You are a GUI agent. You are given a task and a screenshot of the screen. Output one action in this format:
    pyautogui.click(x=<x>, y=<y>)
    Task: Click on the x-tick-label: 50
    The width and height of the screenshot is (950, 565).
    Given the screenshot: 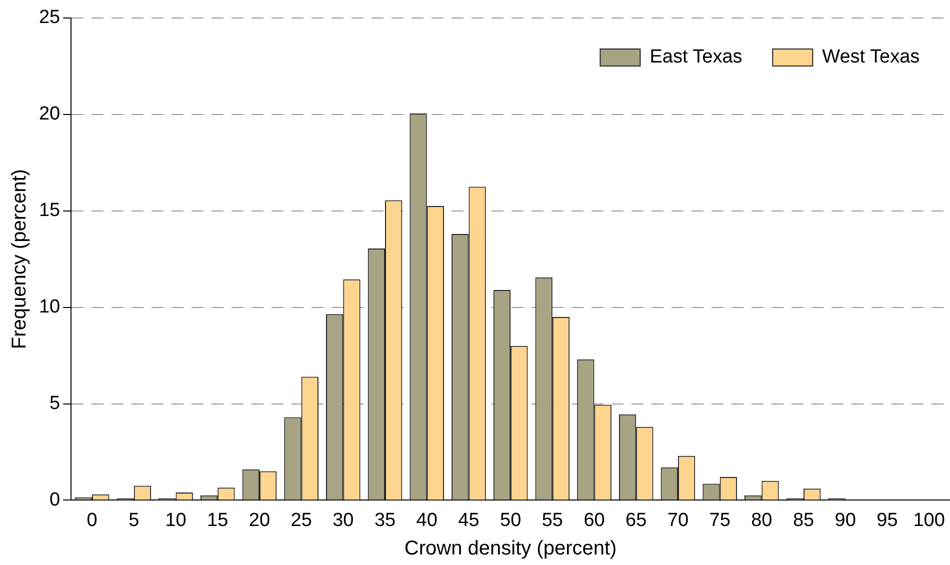 What is the action you would take?
    pyautogui.click(x=511, y=520)
    